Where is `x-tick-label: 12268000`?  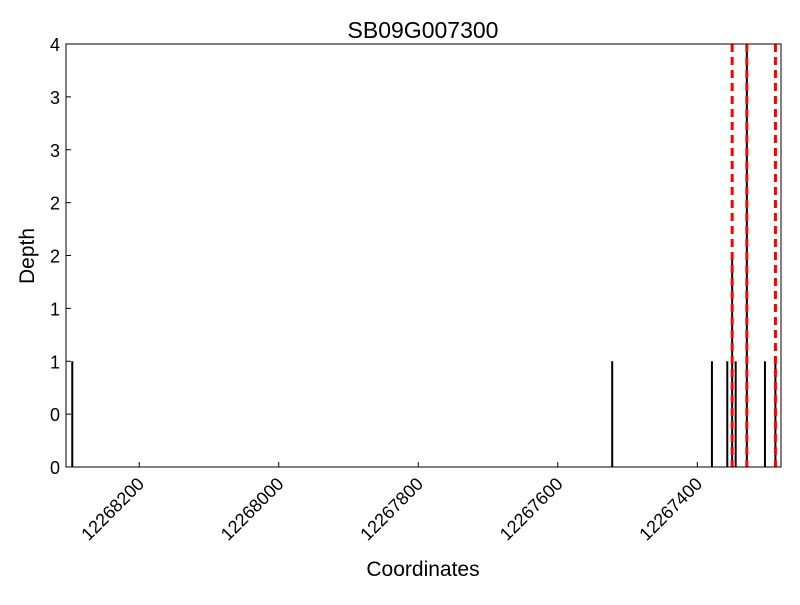
x-tick-label: 12268000 is located at coordinates (252, 509).